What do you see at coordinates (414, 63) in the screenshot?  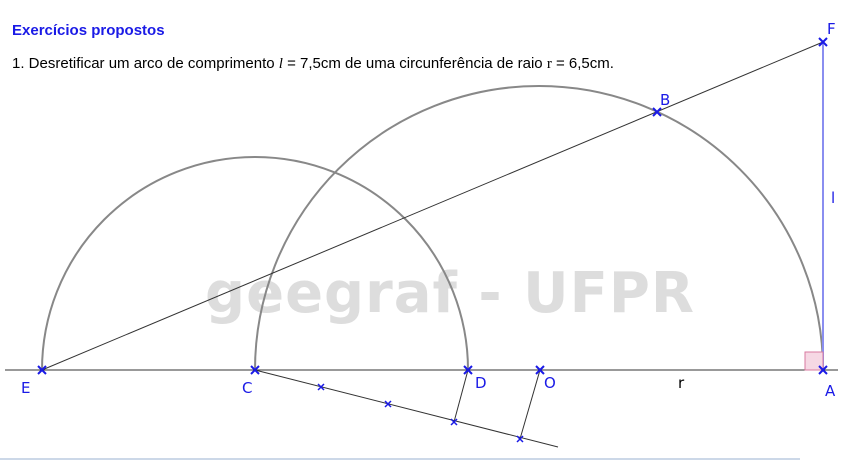 I see `problem-middle: = 7,5cm de uma circunferência de raio` at bounding box center [414, 63].